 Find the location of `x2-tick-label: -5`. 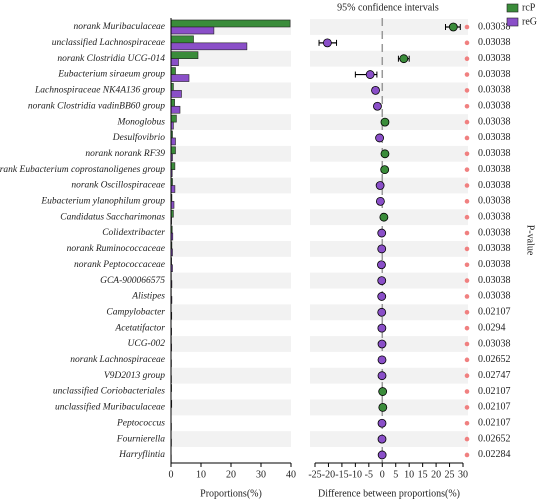

x2-tick-label: -5 is located at coordinates (369, 474).